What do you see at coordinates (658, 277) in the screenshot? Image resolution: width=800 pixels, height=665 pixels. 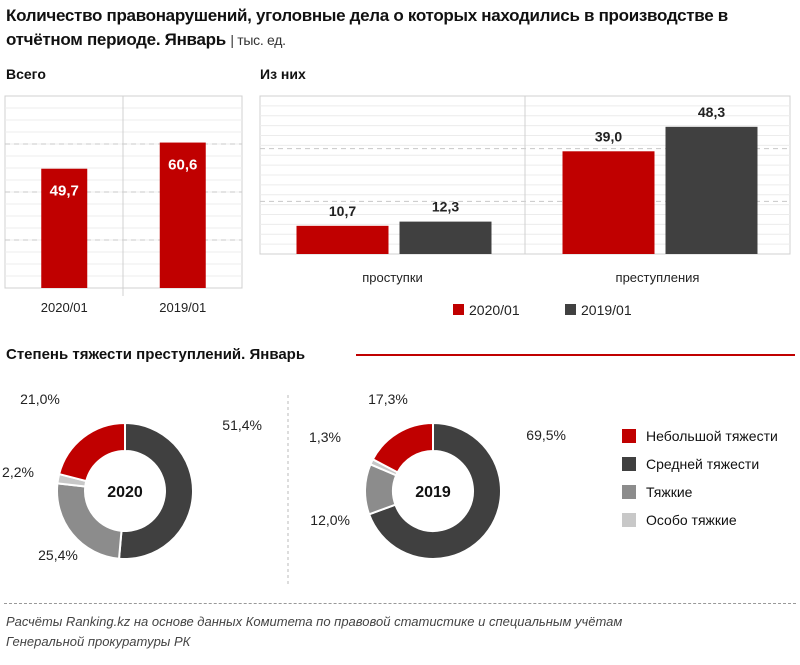 I see `category-label: преступления` at bounding box center [658, 277].